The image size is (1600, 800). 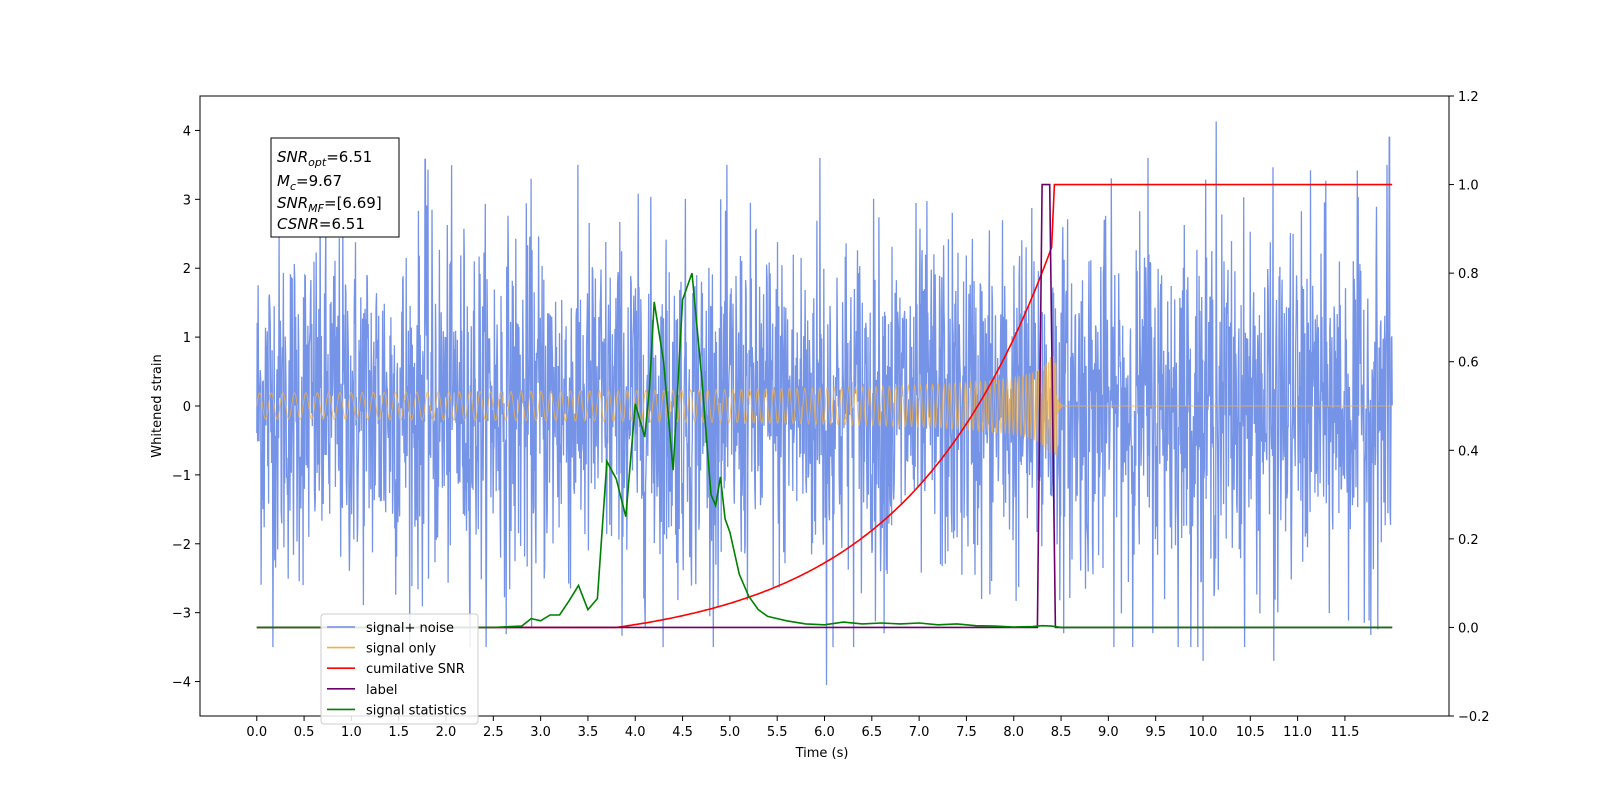 What do you see at coordinates (1474, 717) in the screenshot?
I see `y-right-tick-label: −0.2` at bounding box center [1474, 717].